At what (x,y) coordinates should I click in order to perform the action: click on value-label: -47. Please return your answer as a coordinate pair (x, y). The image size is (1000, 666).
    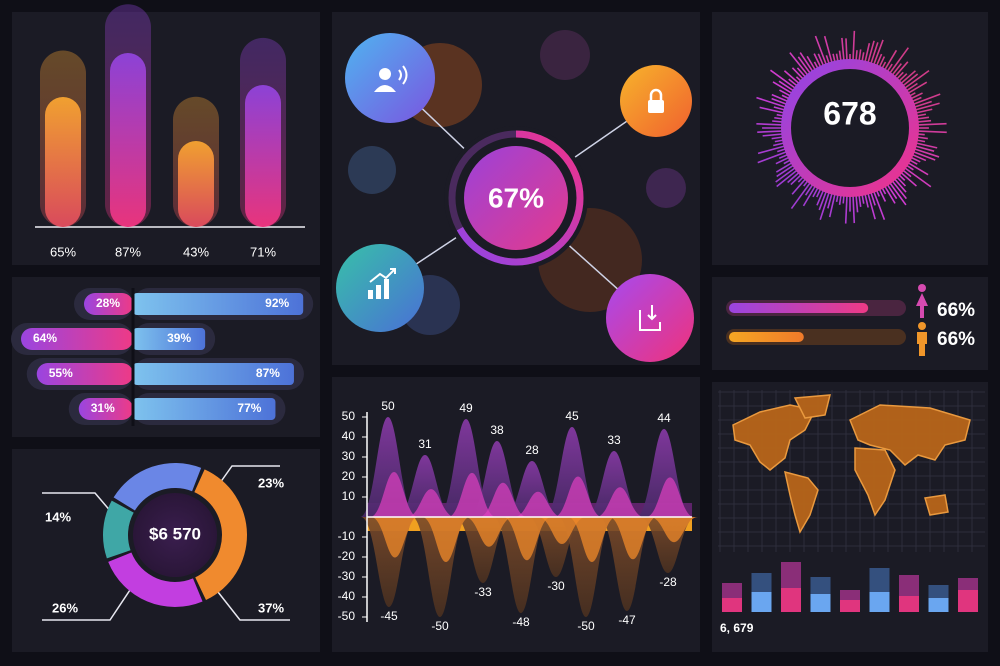
    Looking at the image, I should click on (627, 620).